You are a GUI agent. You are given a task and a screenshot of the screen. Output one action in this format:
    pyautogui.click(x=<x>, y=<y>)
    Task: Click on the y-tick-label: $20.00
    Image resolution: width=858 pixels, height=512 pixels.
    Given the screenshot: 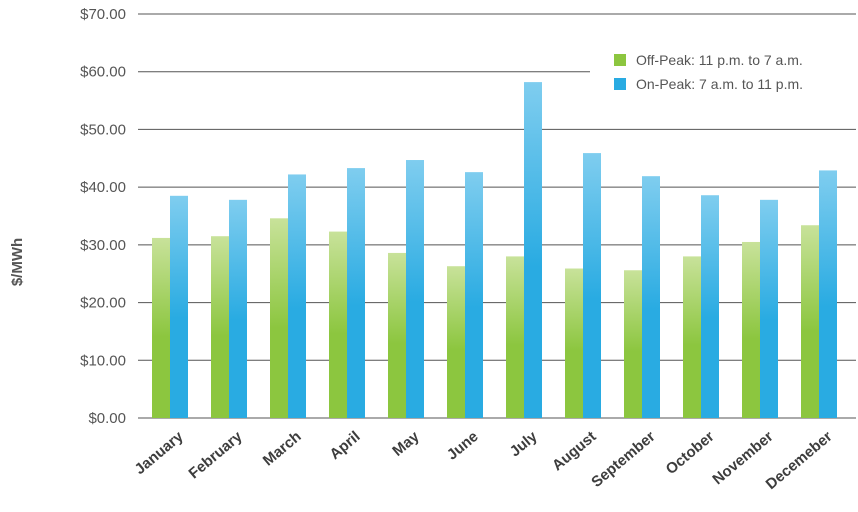 What is the action you would take?
    pyautogui.click(x=103, y=303)
    